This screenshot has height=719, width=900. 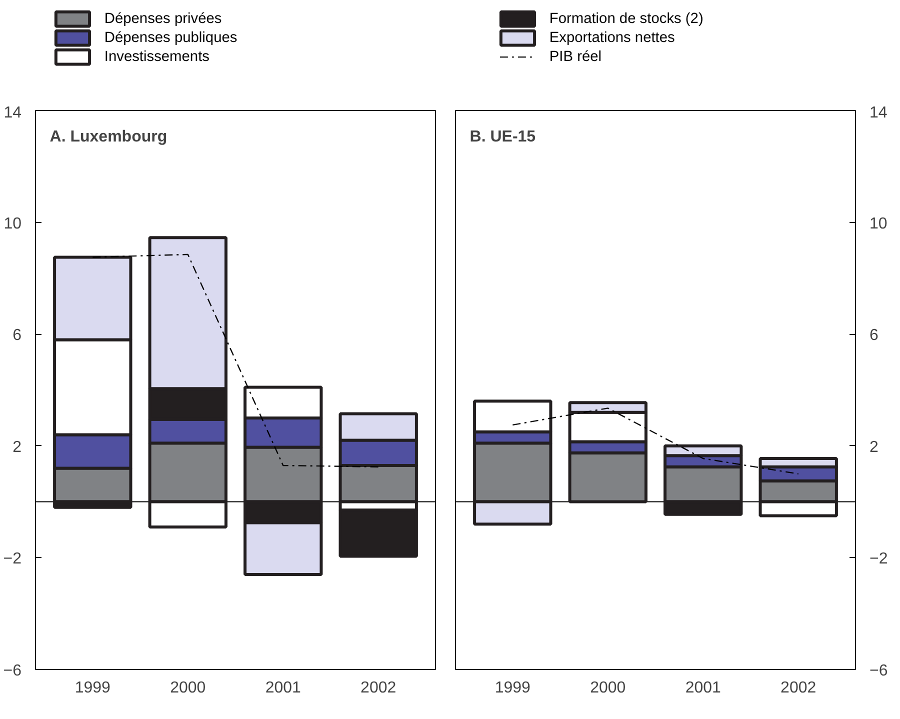 I want to click on legend-label: PIB réel, so click(x=575, y=57).